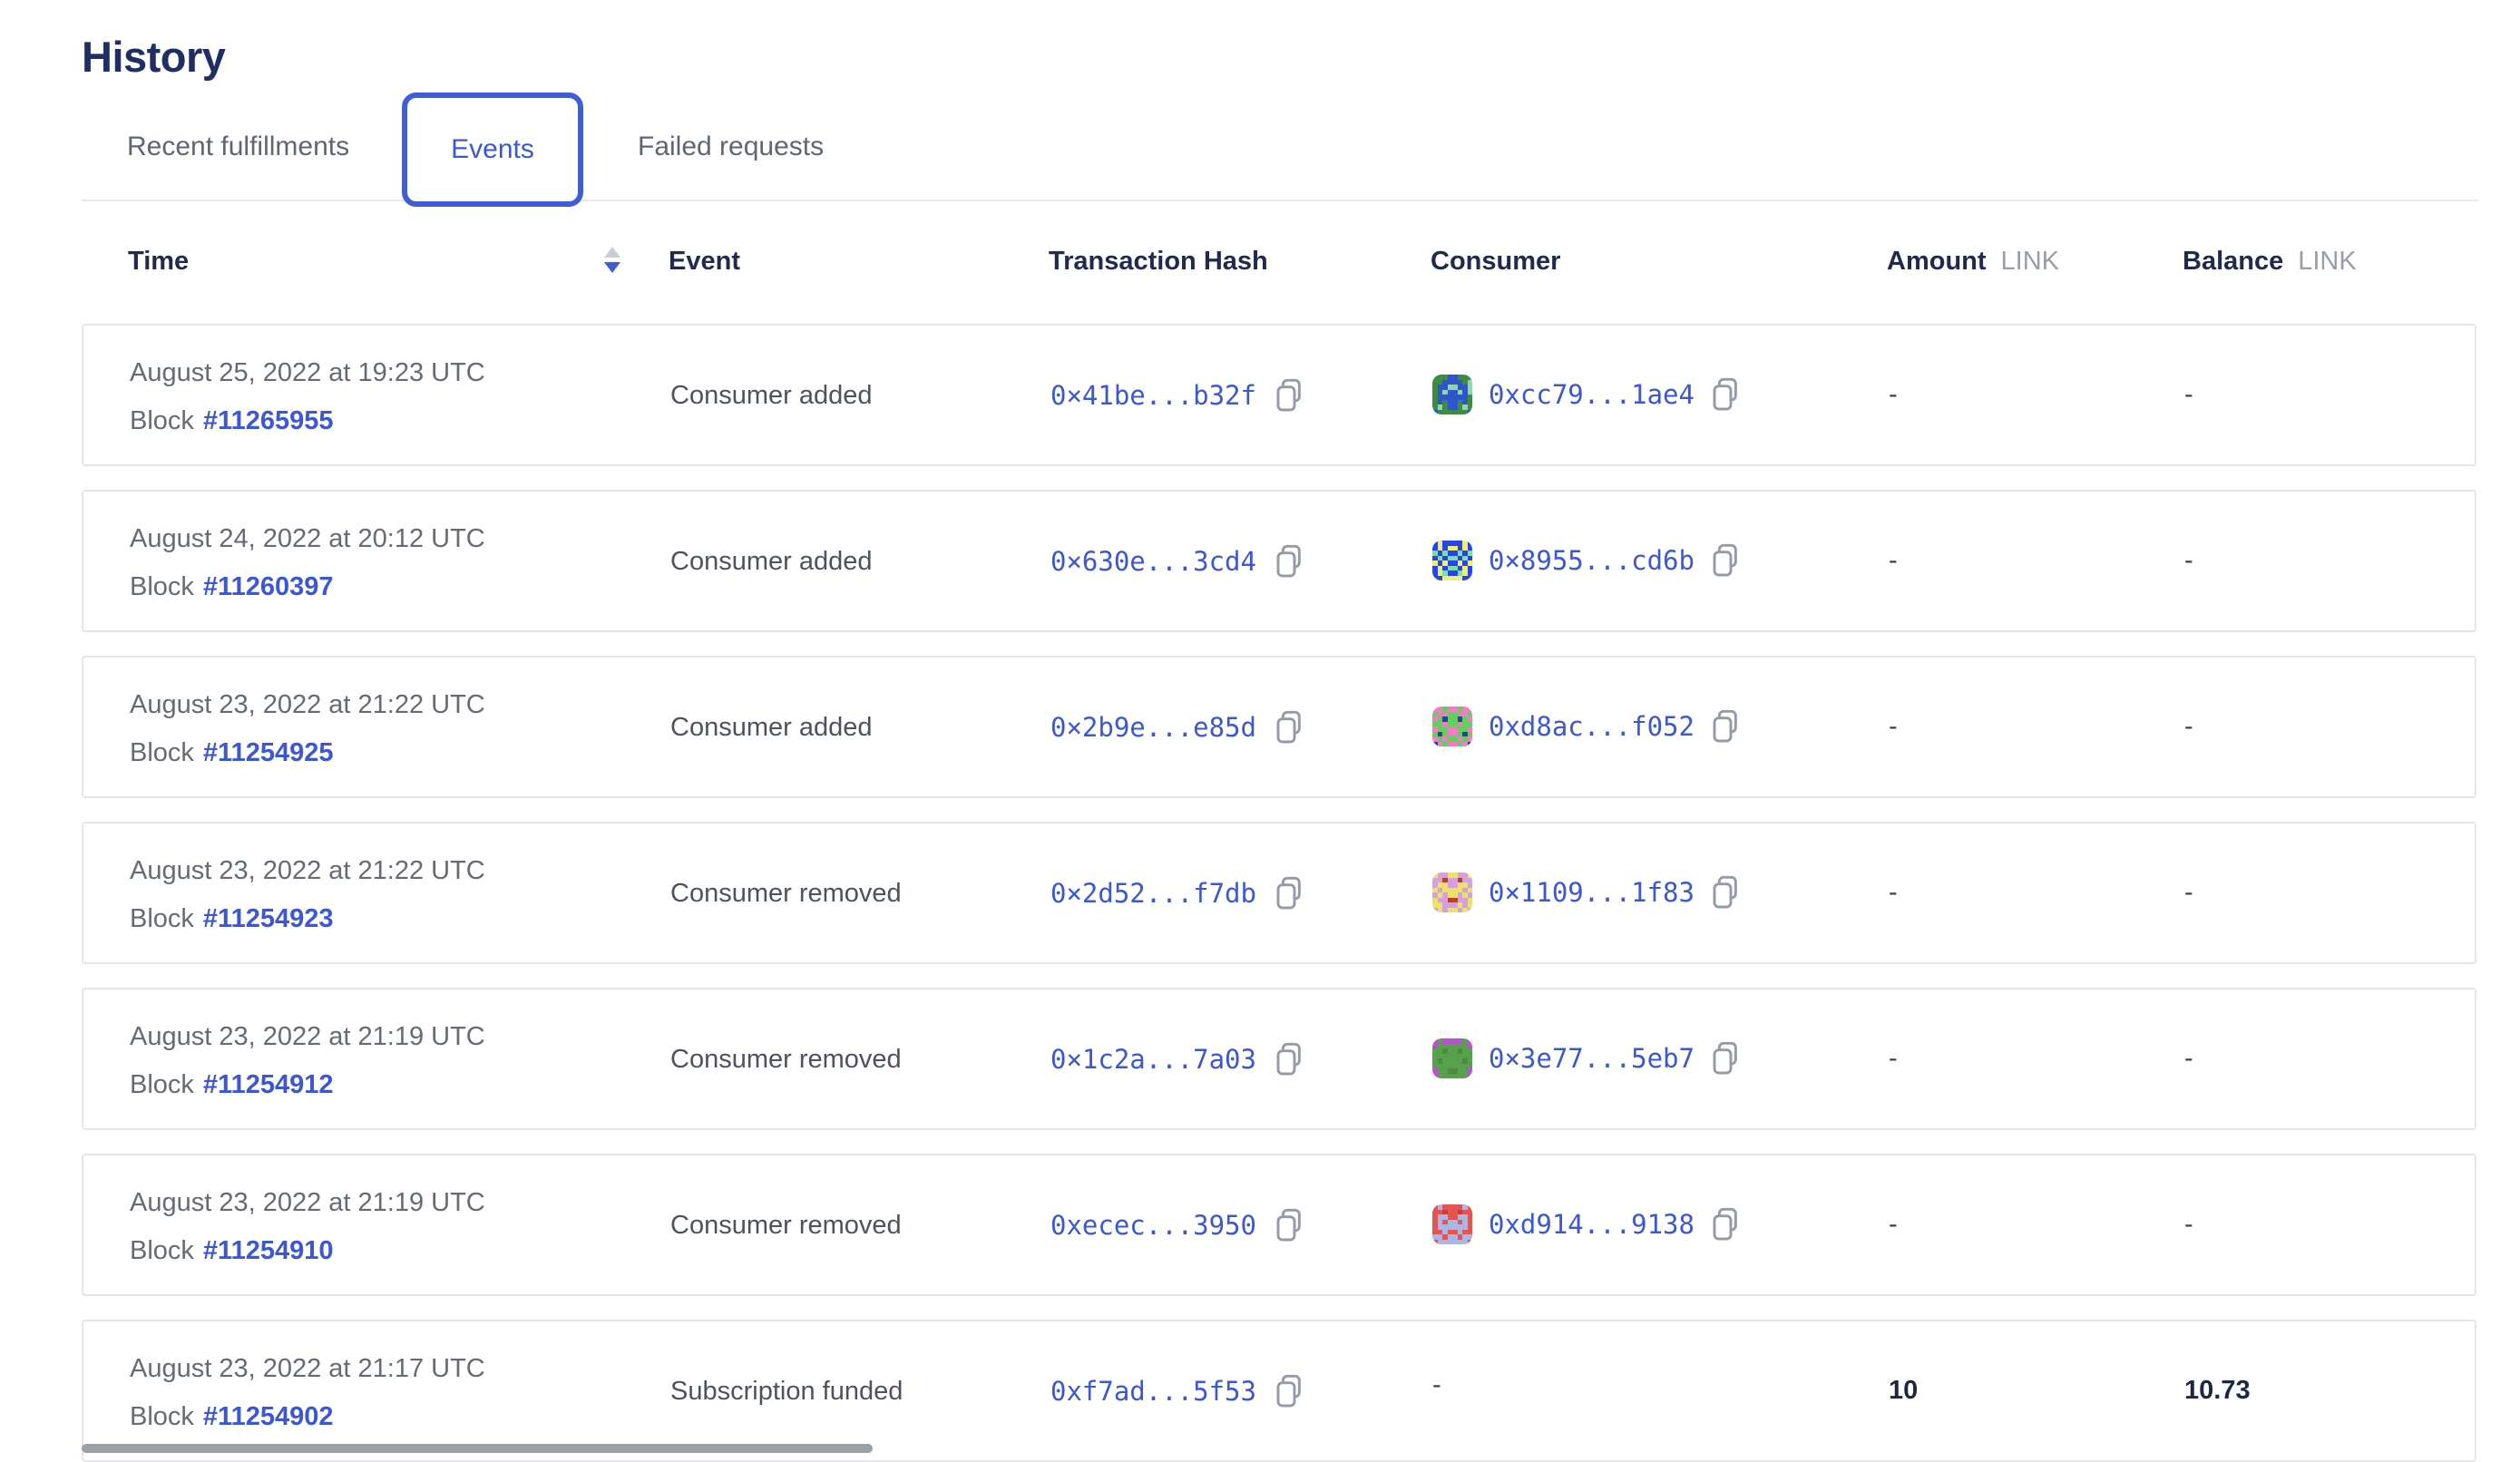 This screenshot has height=1462, width=2520. What do you see at coordinates (613, 261) in the screenshot?
I see `sort-descending-icon` at bounding box center [613, 261].